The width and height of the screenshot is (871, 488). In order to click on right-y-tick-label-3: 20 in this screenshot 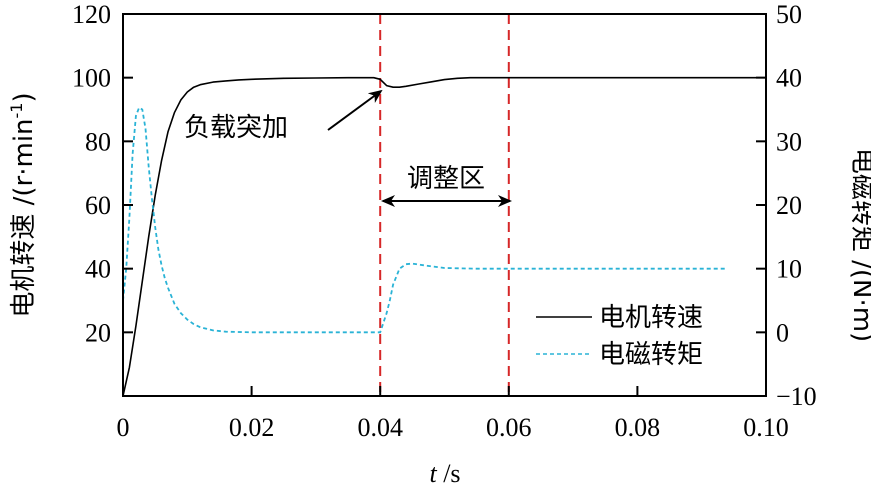, I will do `click(789, 205)`.